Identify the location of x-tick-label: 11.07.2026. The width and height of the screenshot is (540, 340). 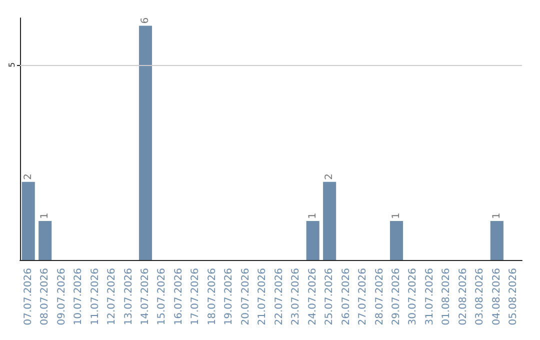
(95, 297).